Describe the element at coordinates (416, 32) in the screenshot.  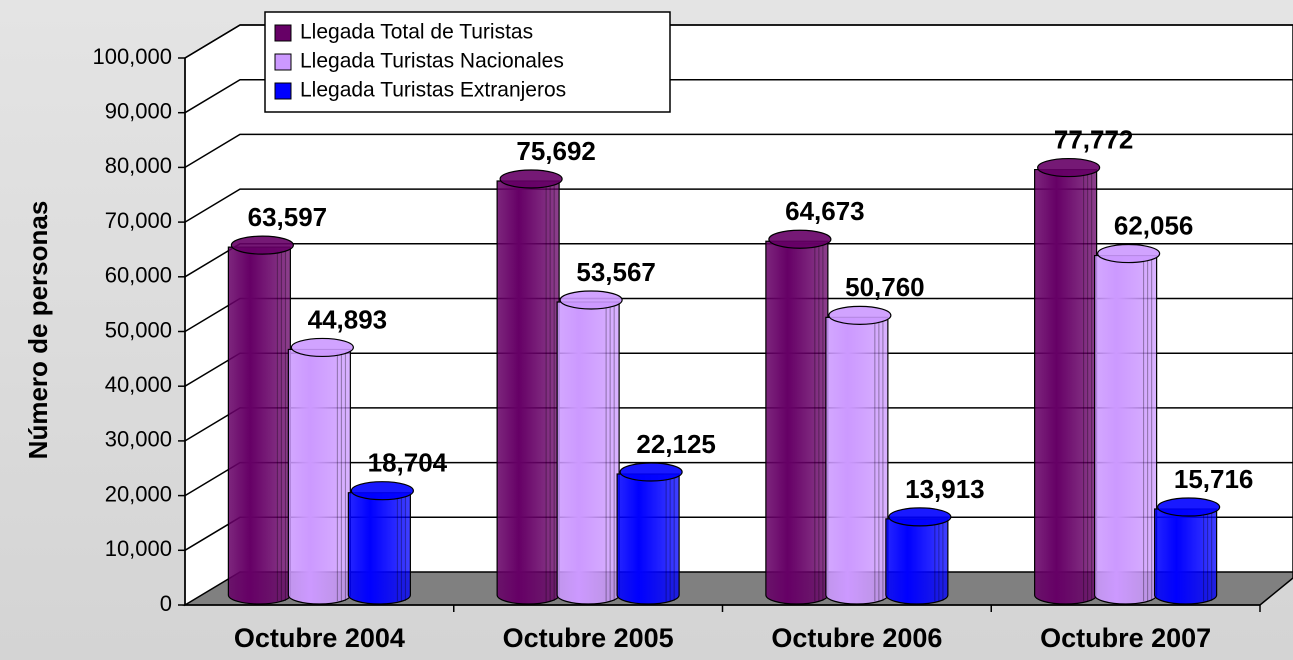
I see `legend-label: Llegada Total de Turistas` at that location.